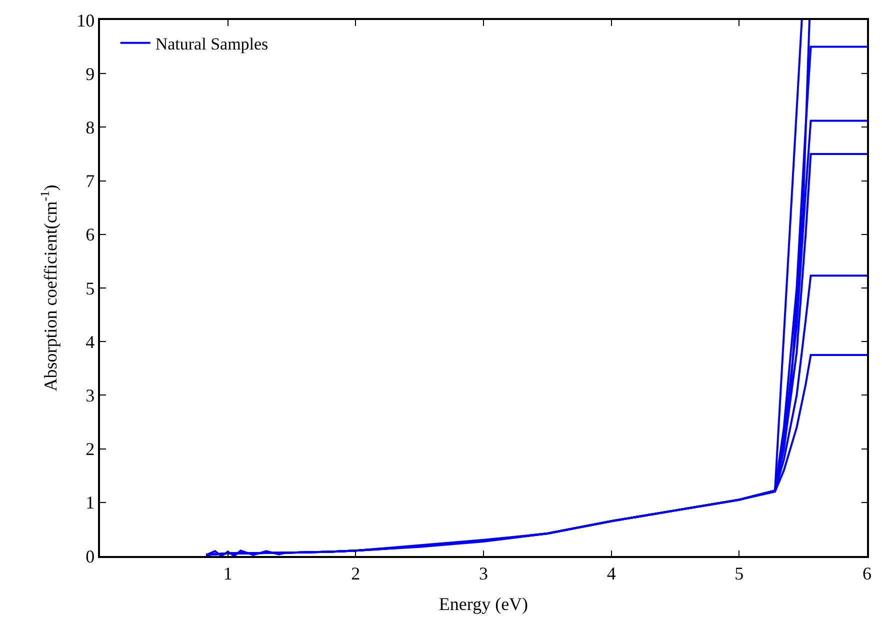 This screenshot has width=882, height=631. Describe the element at coordinates (227, 573) in the screenshot. I see `x-tick-label: 1` at that location.